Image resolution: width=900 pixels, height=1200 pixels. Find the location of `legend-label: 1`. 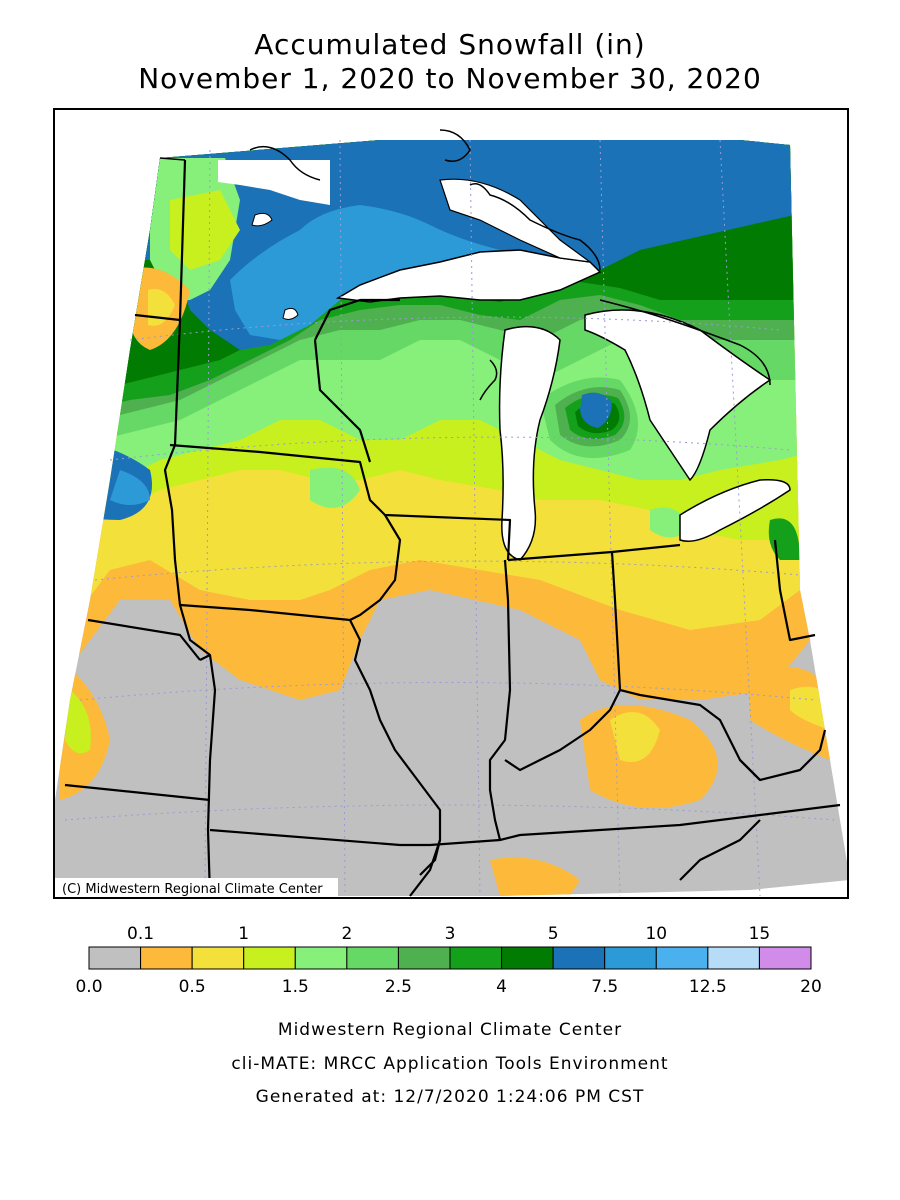

legend-label: 1 is located at coordinates (243, 934).